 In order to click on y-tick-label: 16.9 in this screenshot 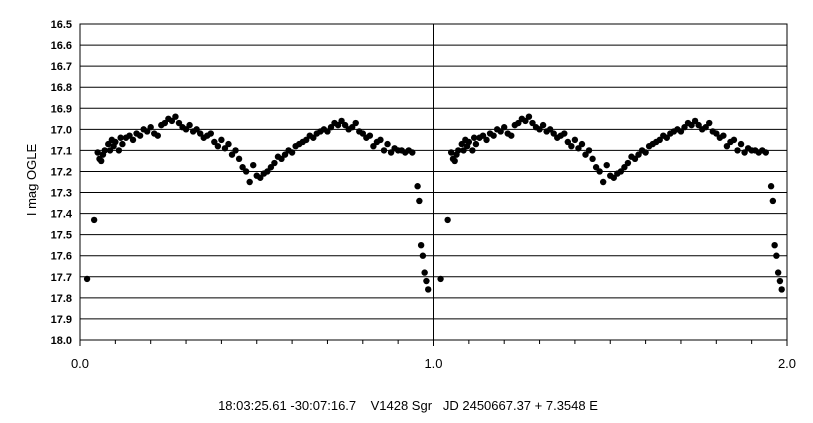, I will do `click(61, 109)`.